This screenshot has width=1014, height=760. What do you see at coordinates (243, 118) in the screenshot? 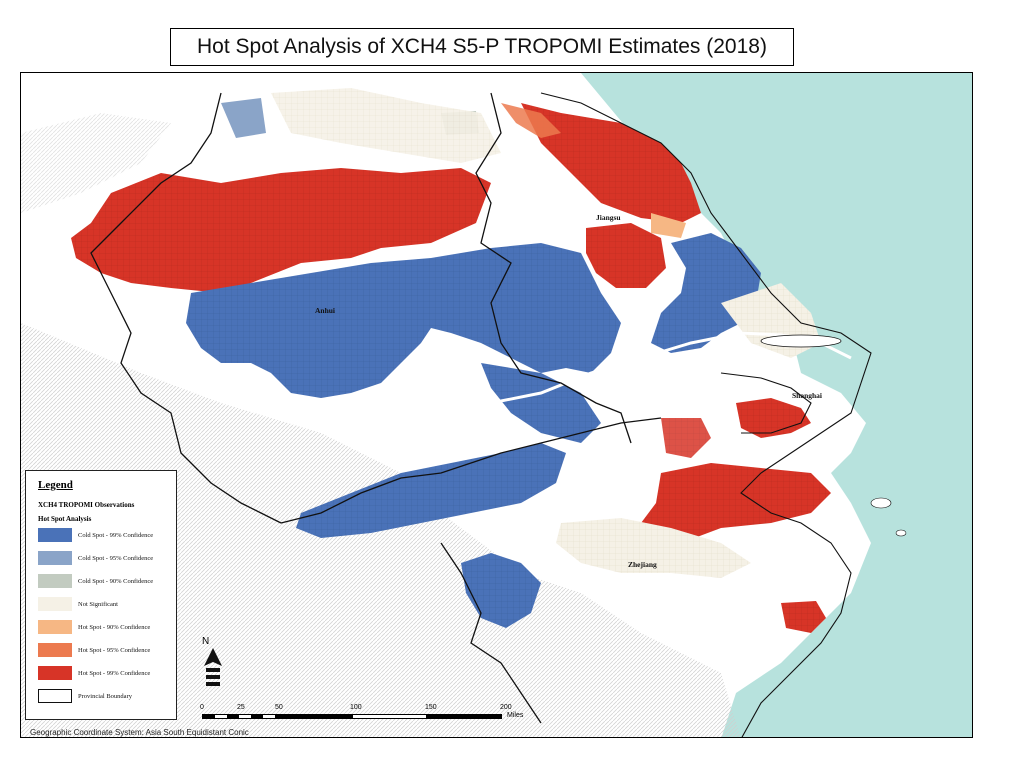
I see `cold-95-patch` at bounding box center [243, 118].